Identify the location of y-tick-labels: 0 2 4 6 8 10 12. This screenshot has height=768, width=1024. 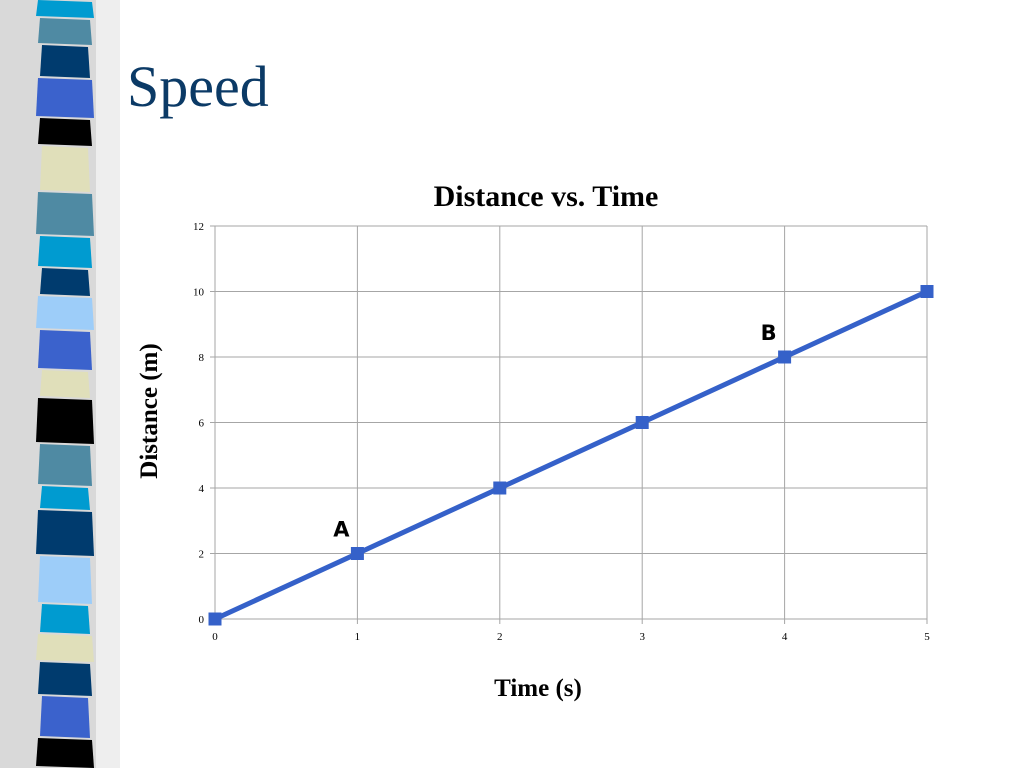
(199, 423).